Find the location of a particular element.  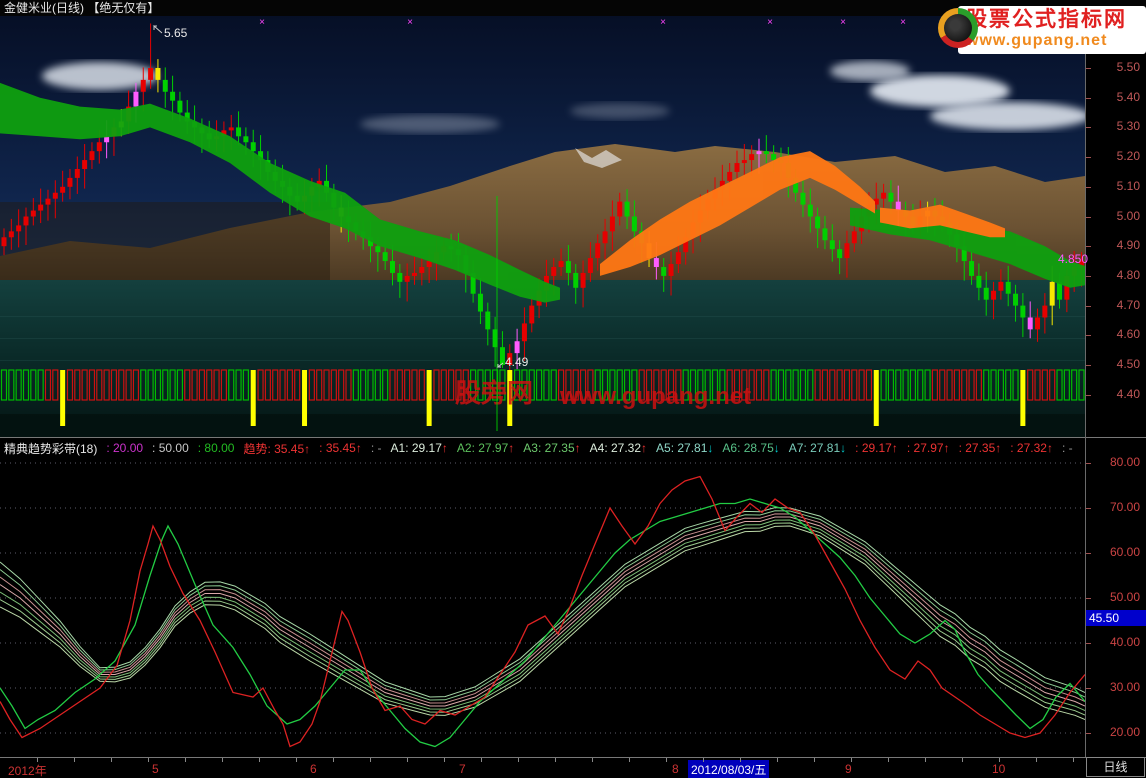

watermark-cn: 股旁网 is located at coordinates (494, 393).